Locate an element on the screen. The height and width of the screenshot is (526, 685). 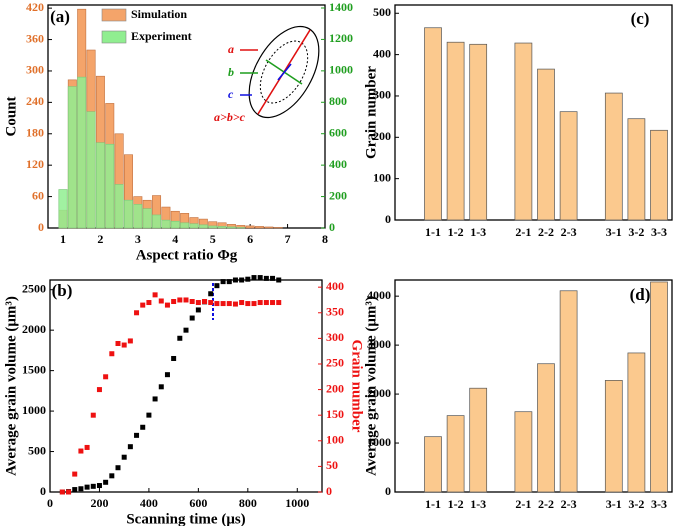
x-tick-label: 1 is located at coordinates (63, 239).